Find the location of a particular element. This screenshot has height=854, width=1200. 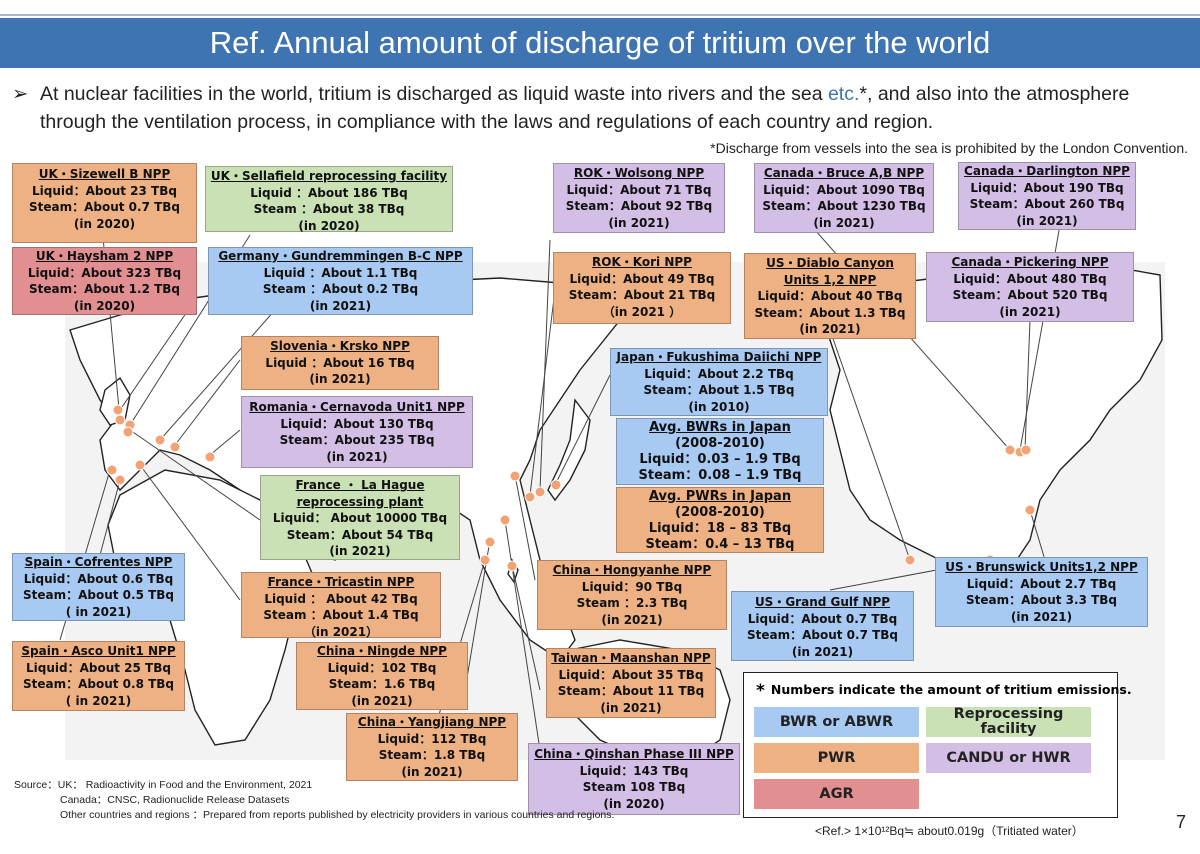

marker-maanshan is located at coordinates (512, 566).